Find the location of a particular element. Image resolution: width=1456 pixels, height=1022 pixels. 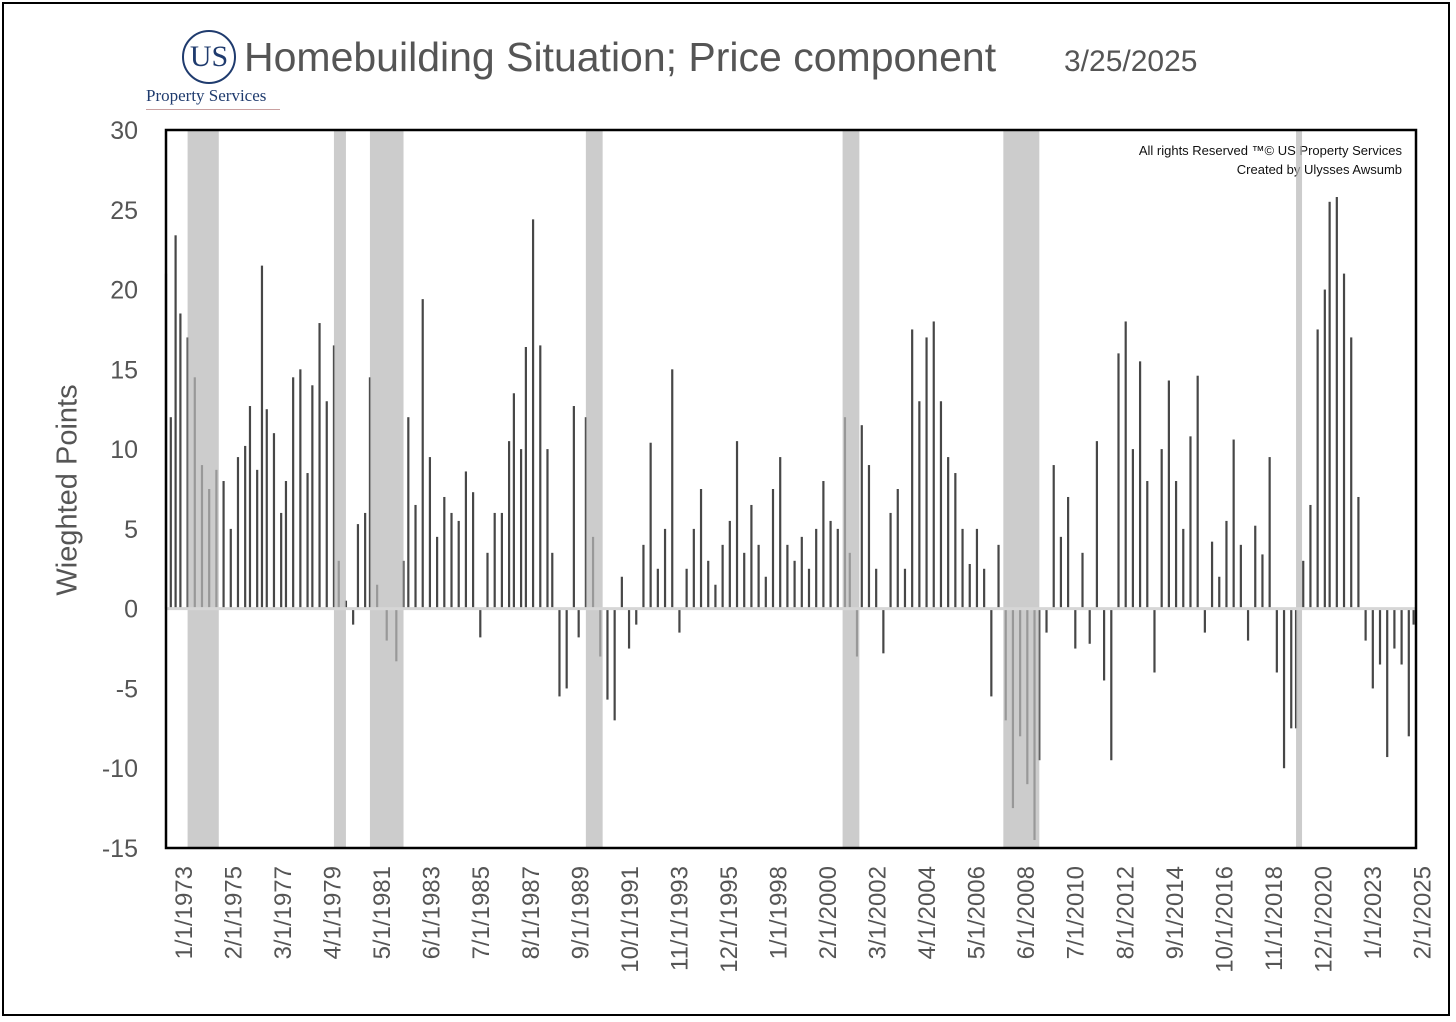

y-tick-label: 10 is located at coordinates (124, 450).